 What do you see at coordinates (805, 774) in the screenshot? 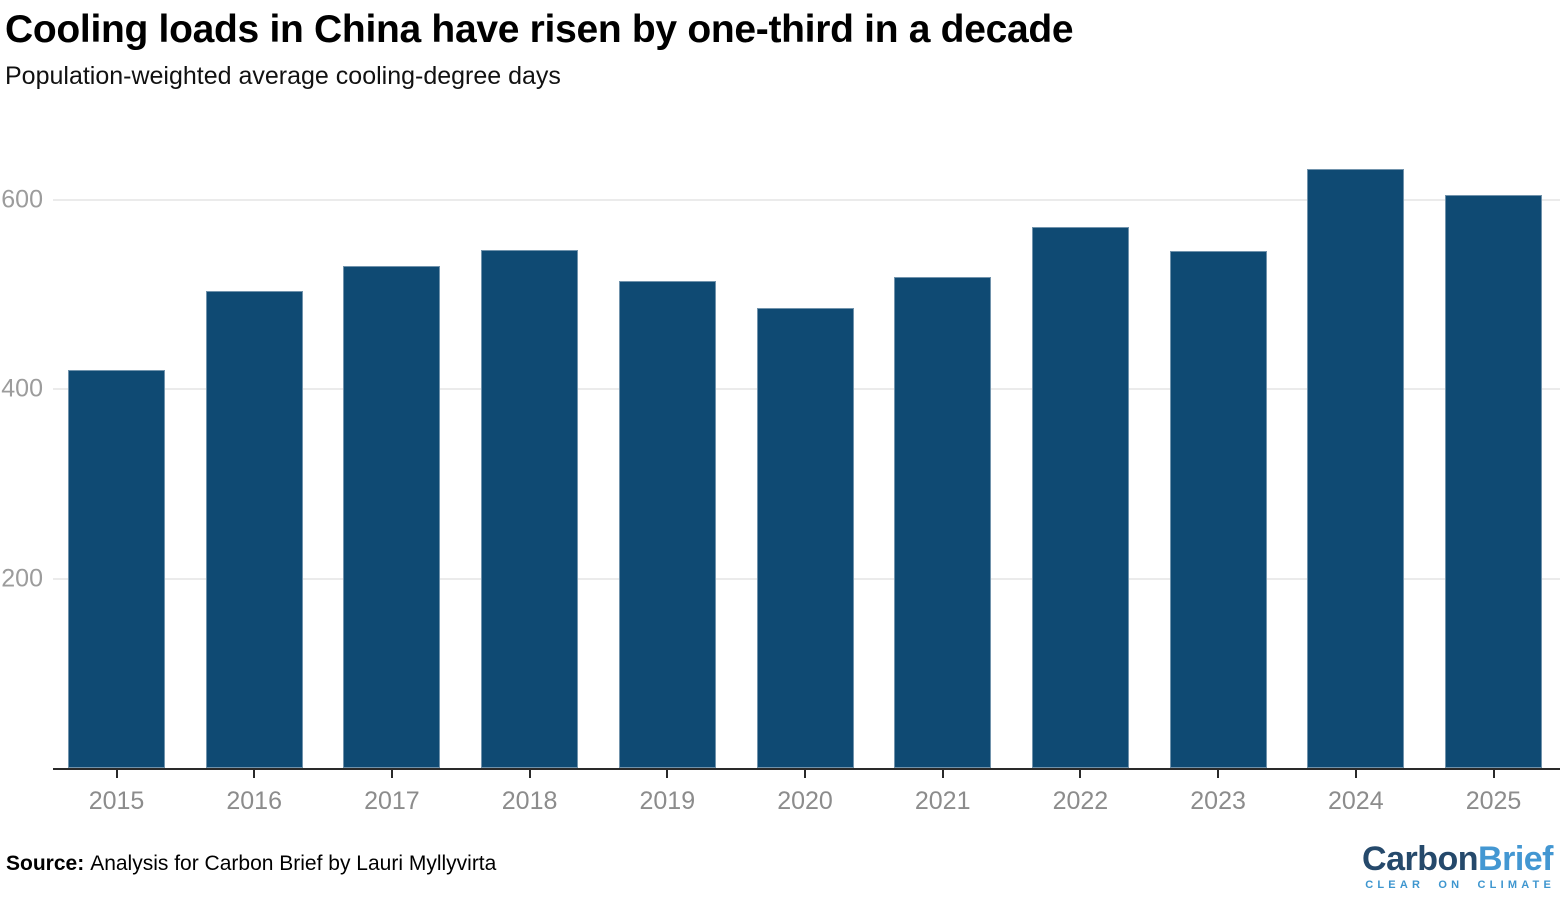
I see `x-tick-2020` at bounding box center [805, 774].